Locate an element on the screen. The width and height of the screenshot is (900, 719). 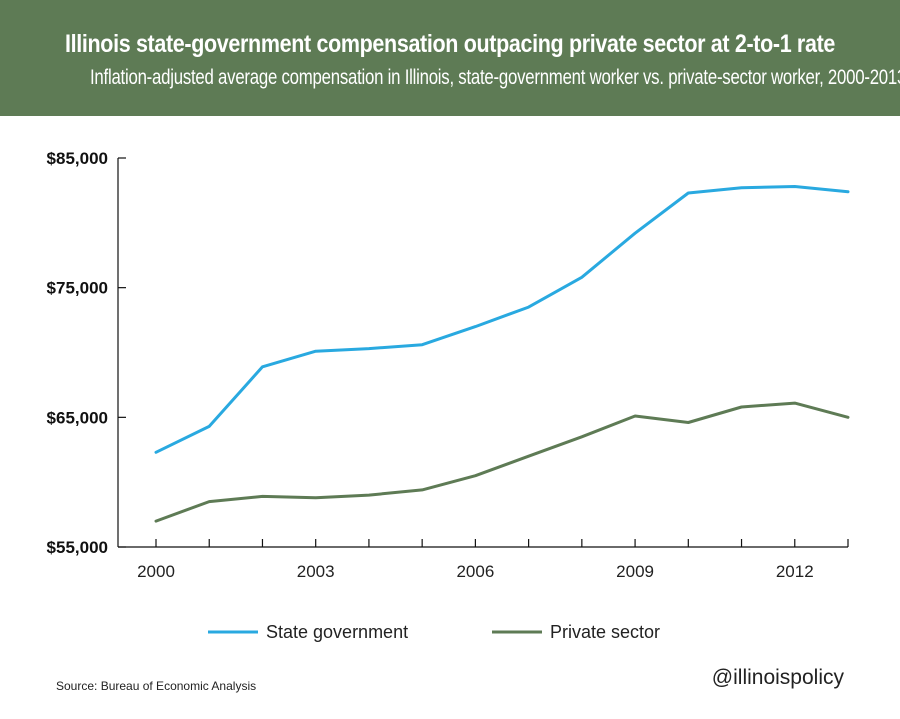
legend-label: State government is located at coordinates (337, 632).